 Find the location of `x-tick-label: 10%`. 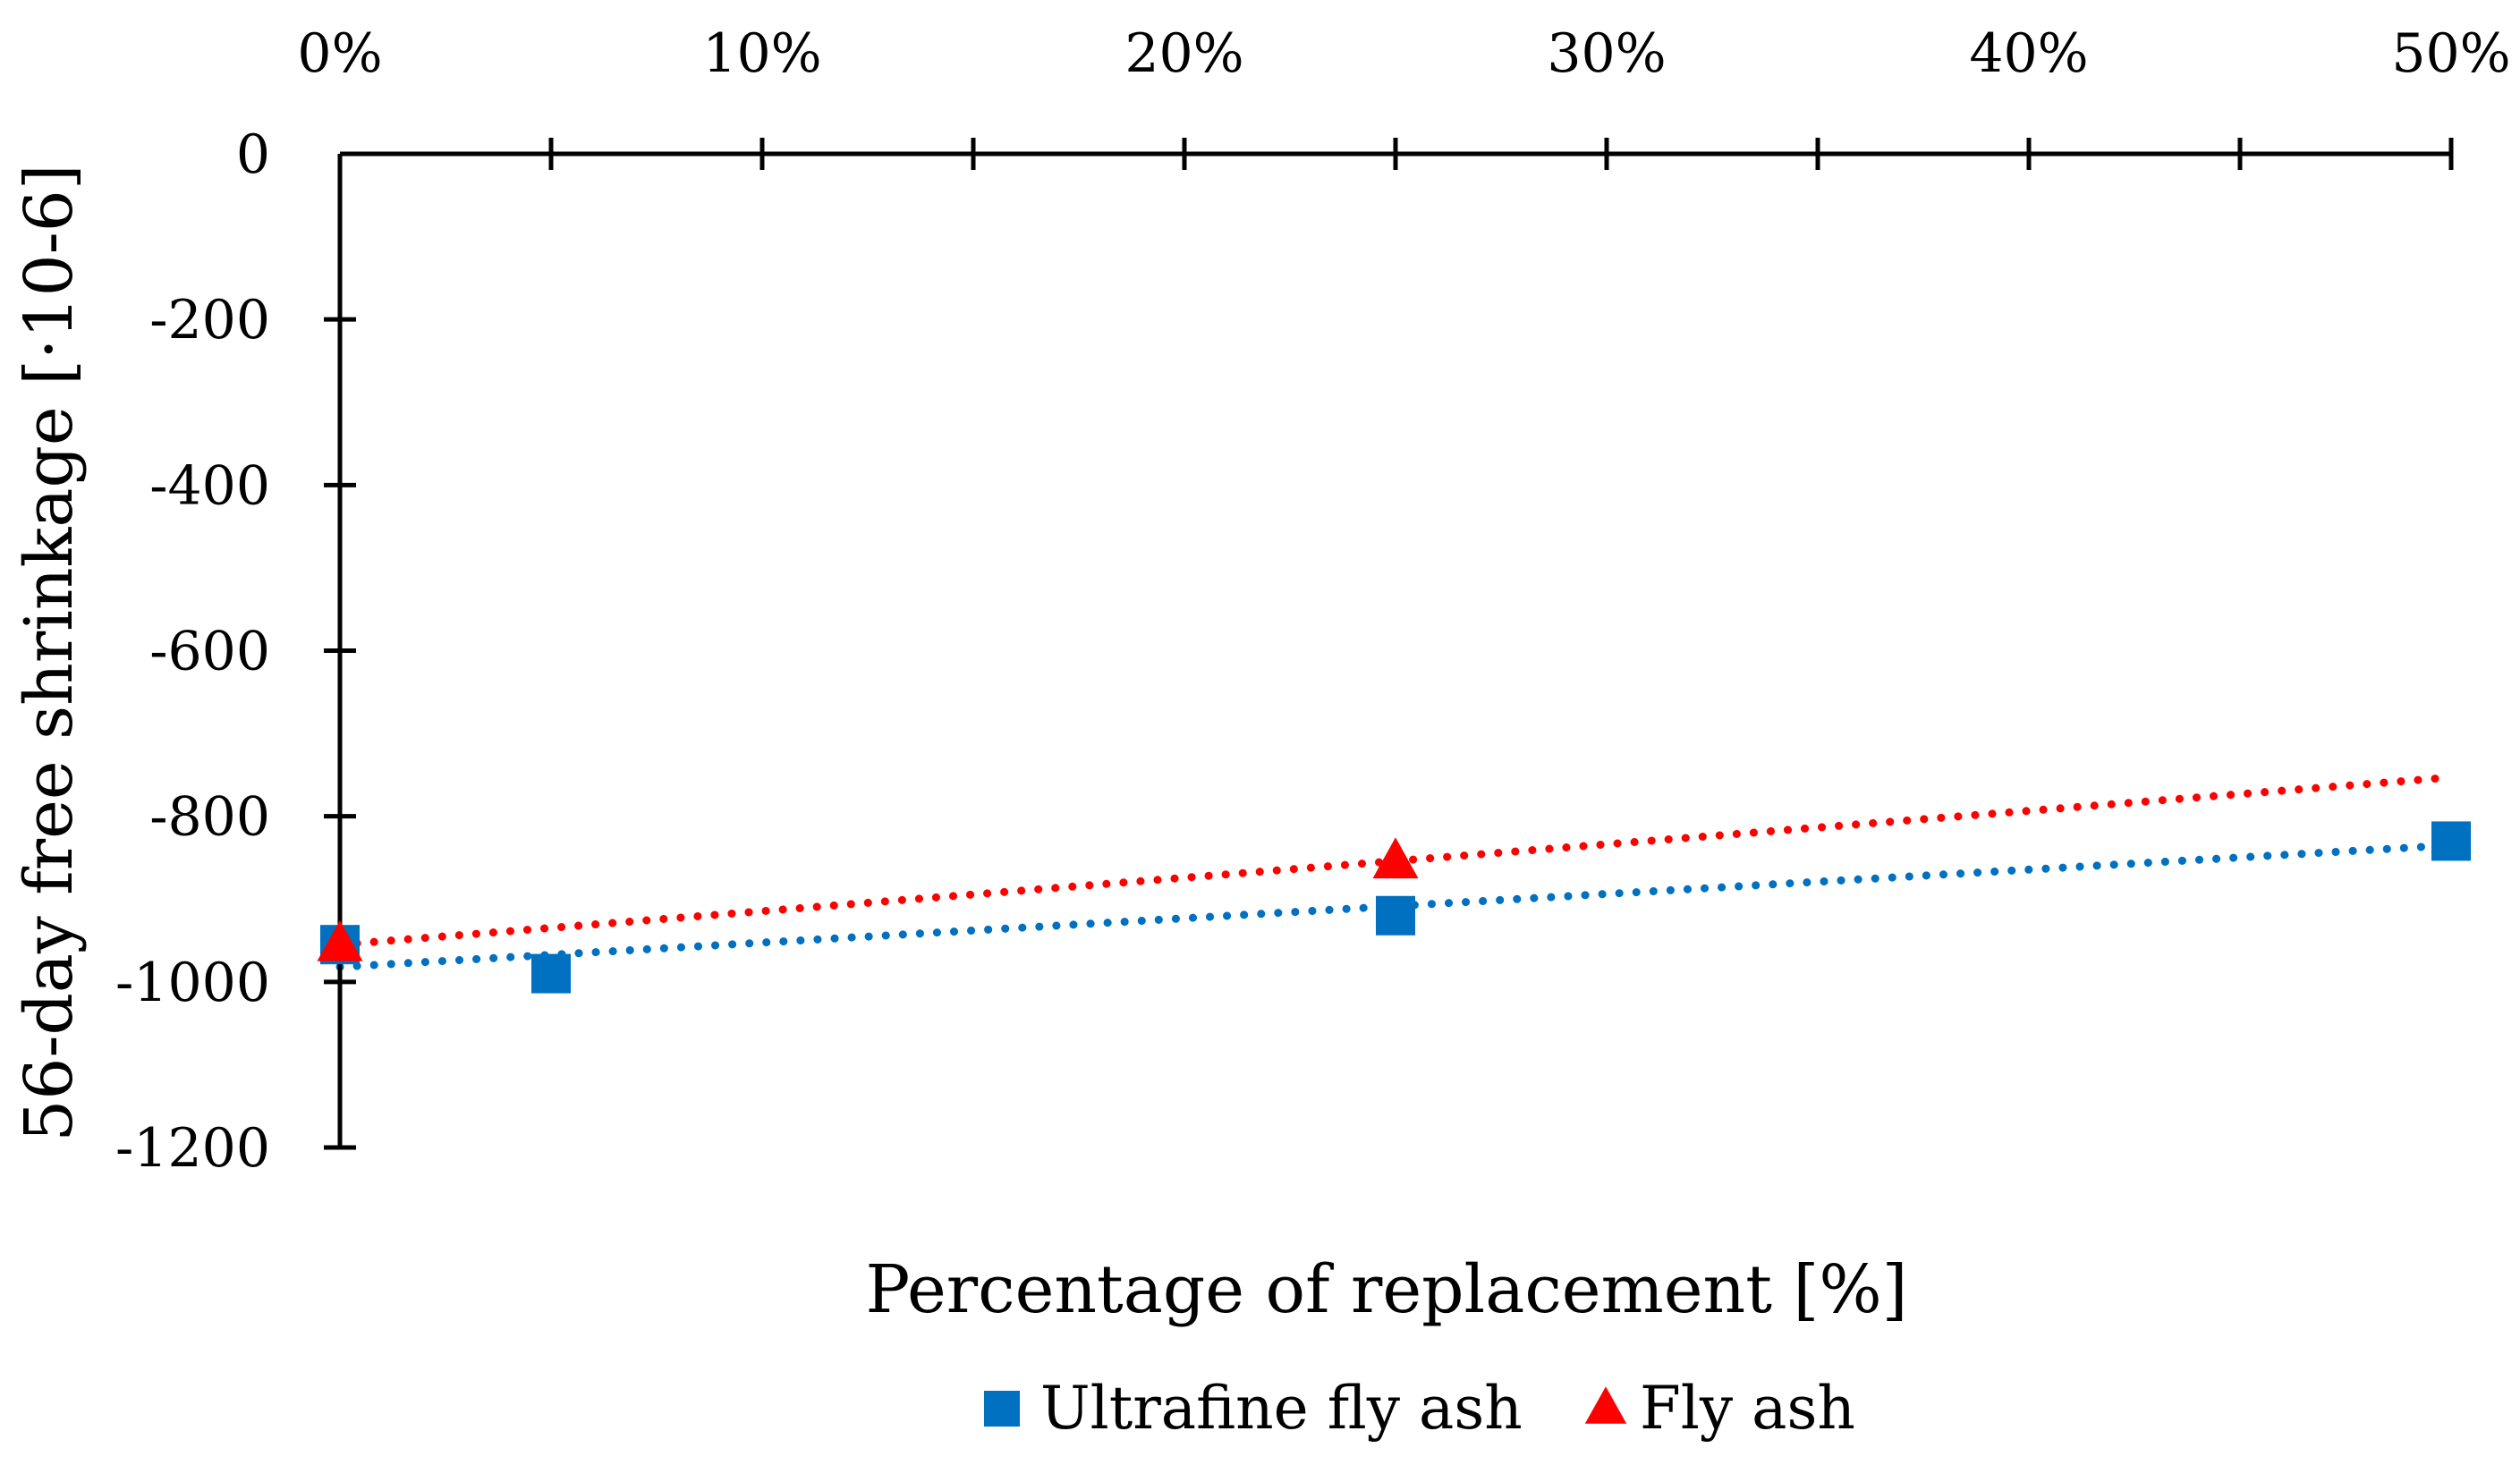

x-tick-label: 10% is located at coordinates (761, 54).